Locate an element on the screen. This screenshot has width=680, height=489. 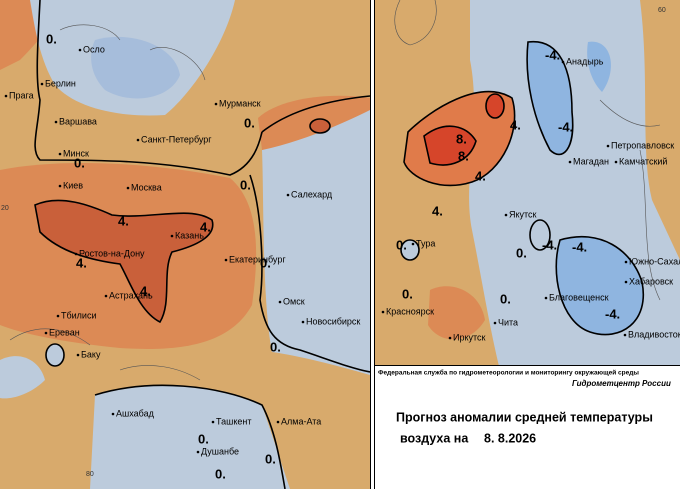
city-label: Казань is located at coordinates (189, 235).